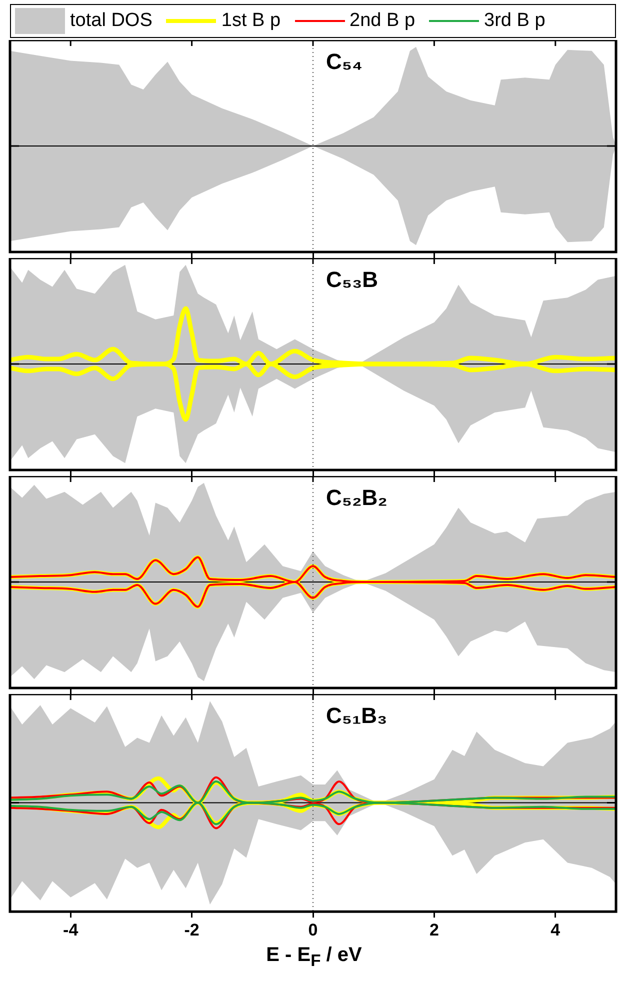  What do you see at coordinates (434, 930) in the screenshot?
I see `x-tick-label: 2` at bounding box center [434, 930].